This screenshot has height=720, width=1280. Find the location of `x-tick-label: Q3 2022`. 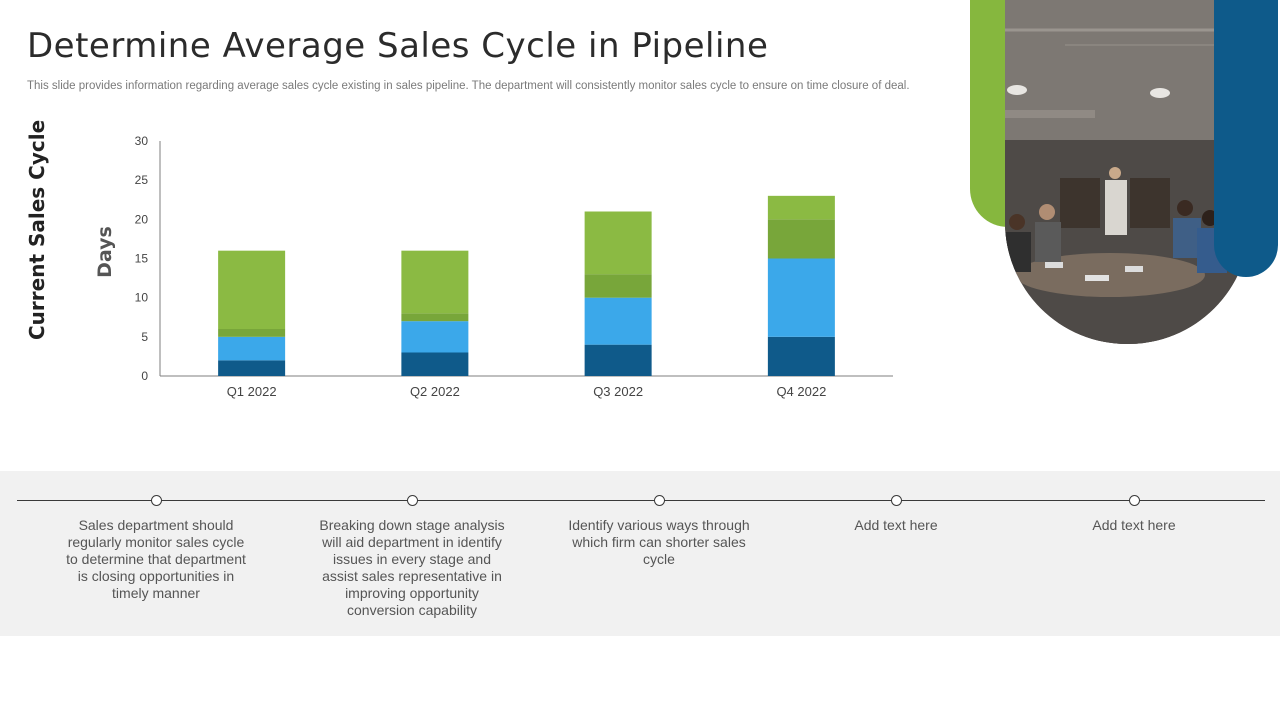

x-tick-label: Q3 2022 is located at coordinates (618, 391).